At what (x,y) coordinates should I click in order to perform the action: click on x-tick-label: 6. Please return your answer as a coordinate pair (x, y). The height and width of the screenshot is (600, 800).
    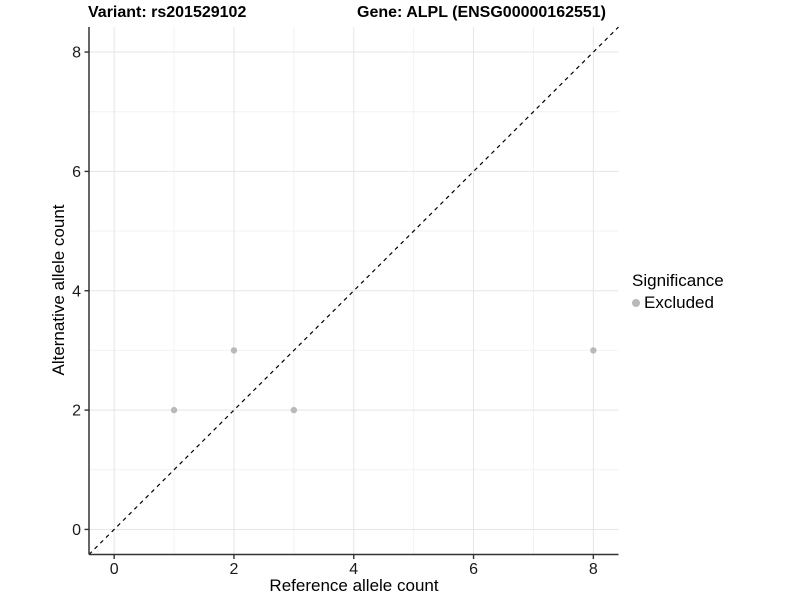
    Looking at the image, I should click on (473, 569).